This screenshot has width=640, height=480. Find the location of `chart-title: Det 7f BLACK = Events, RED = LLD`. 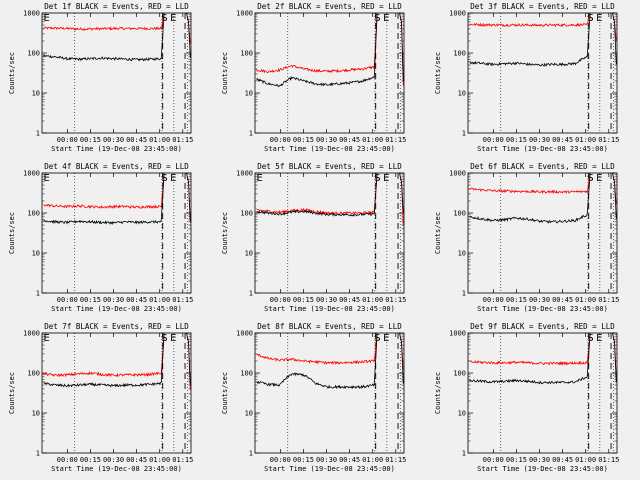

chart-title: Det 7f BLACK = Events, RED = LLD is located at coordinates (116, 326).